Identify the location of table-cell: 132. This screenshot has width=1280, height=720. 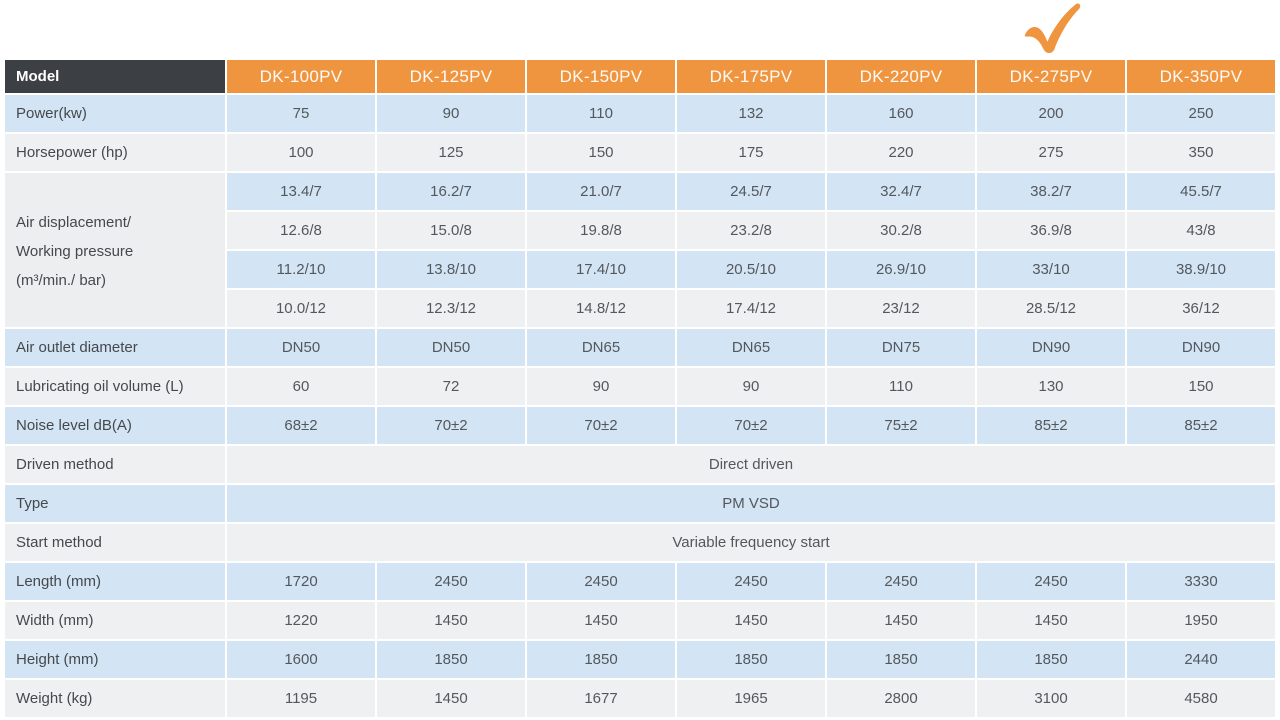
(751, 113).